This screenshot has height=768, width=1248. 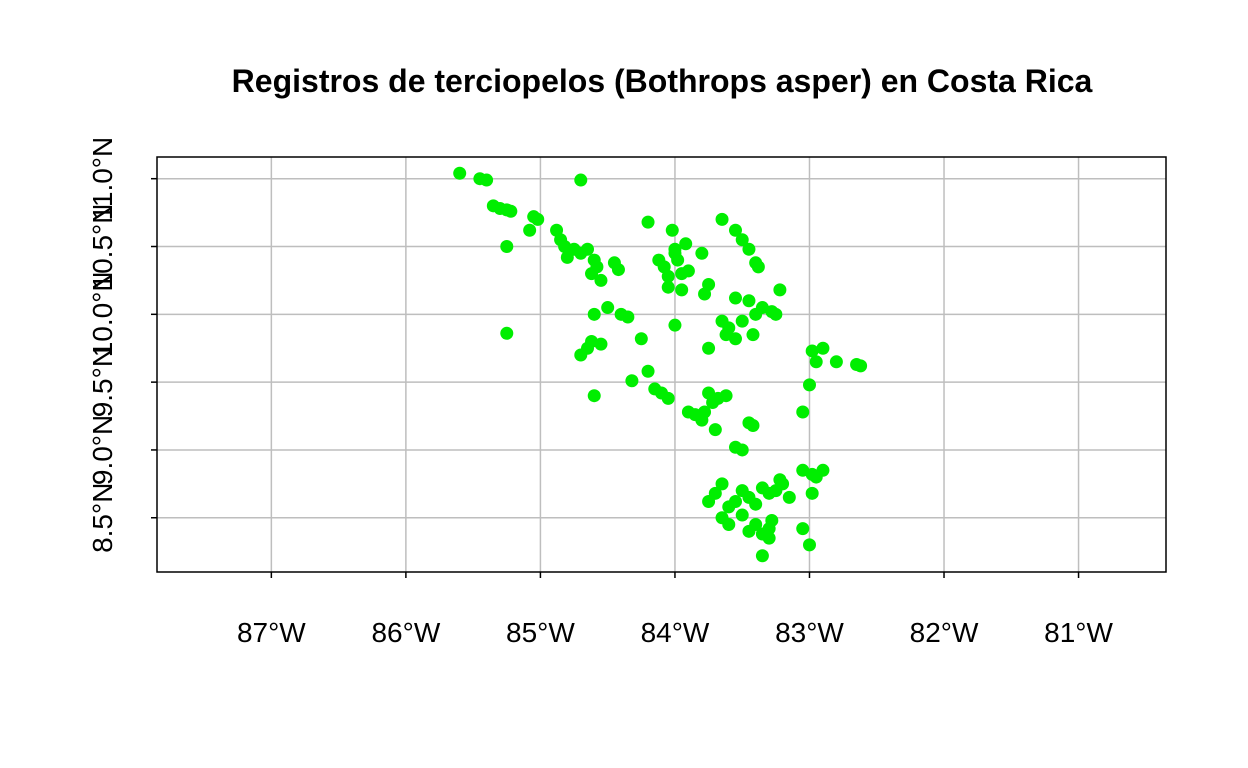 I want to click on y-tick-label: 9.5°N, so click(x=102, y=382).